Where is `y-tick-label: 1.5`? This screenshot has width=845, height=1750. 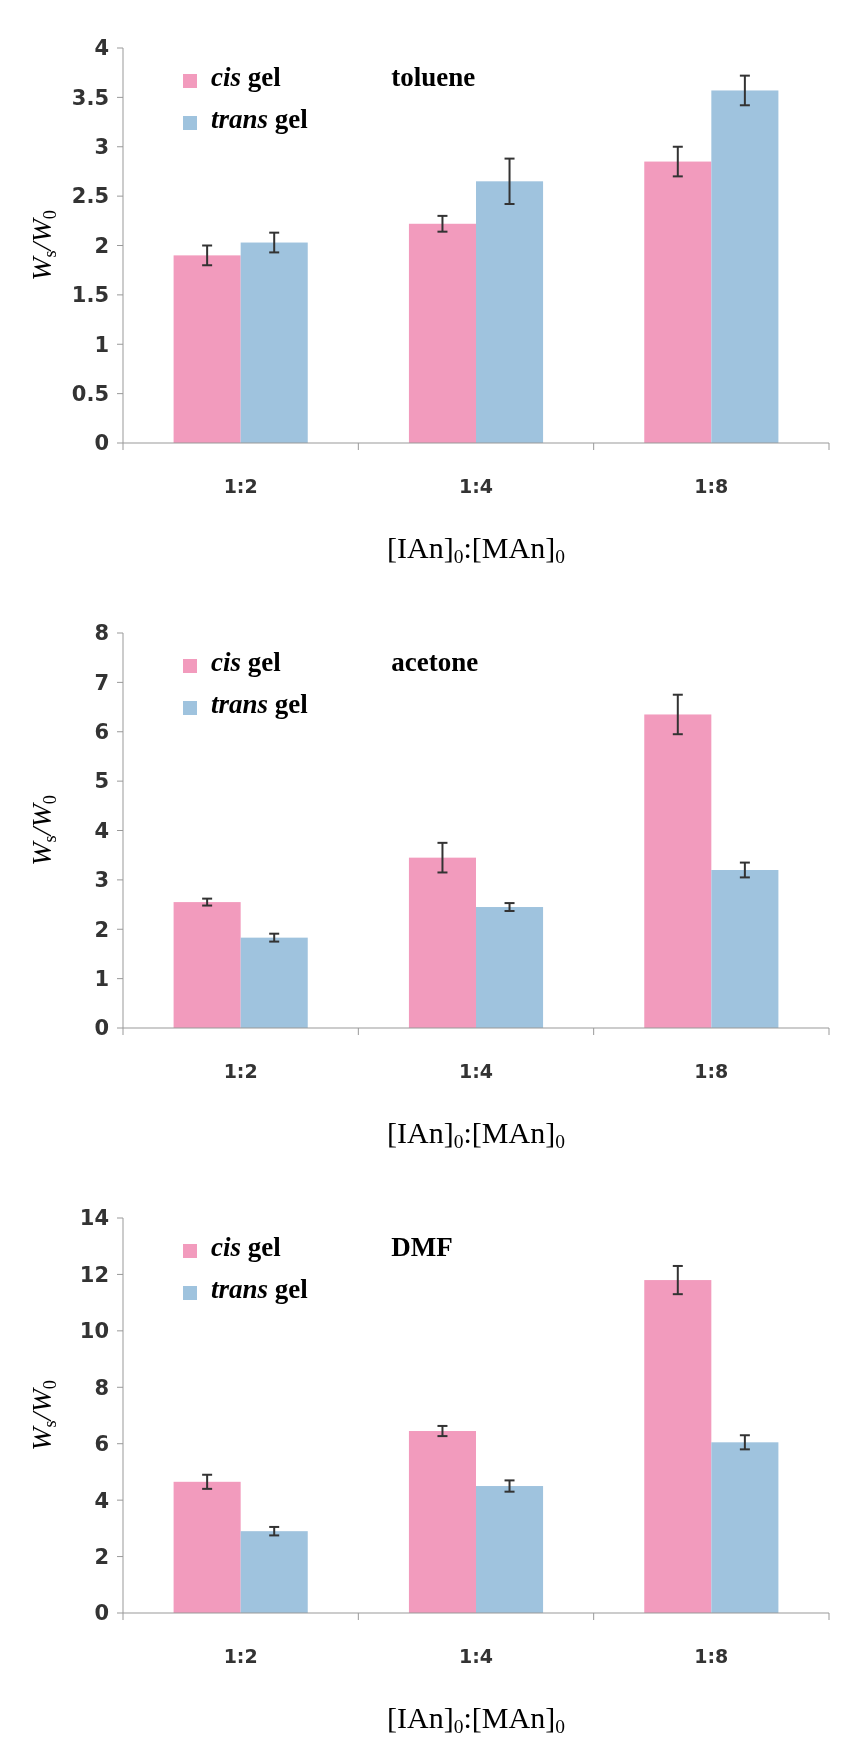
y-tick-label: 1.5 is located at coordinates (90, 295).